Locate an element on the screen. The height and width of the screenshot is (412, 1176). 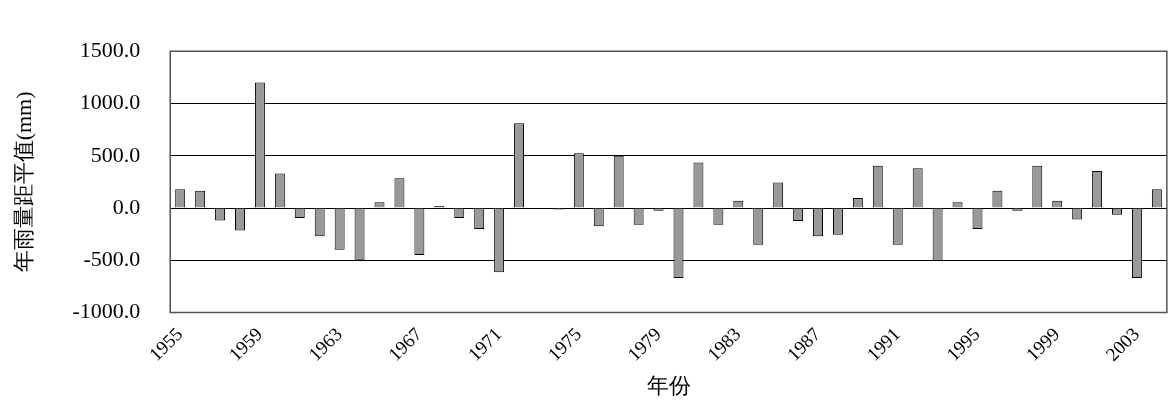
x-tick-label: 1991 is located at coordinates (883, 344).